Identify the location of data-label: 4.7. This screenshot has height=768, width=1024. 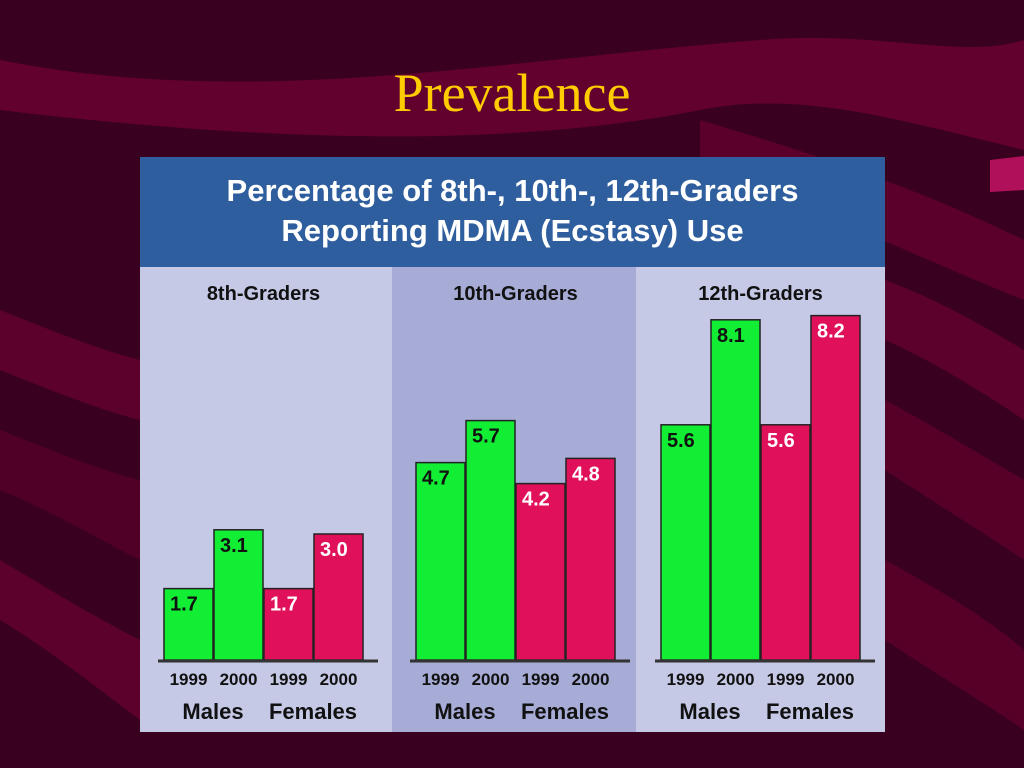
(436, 479).